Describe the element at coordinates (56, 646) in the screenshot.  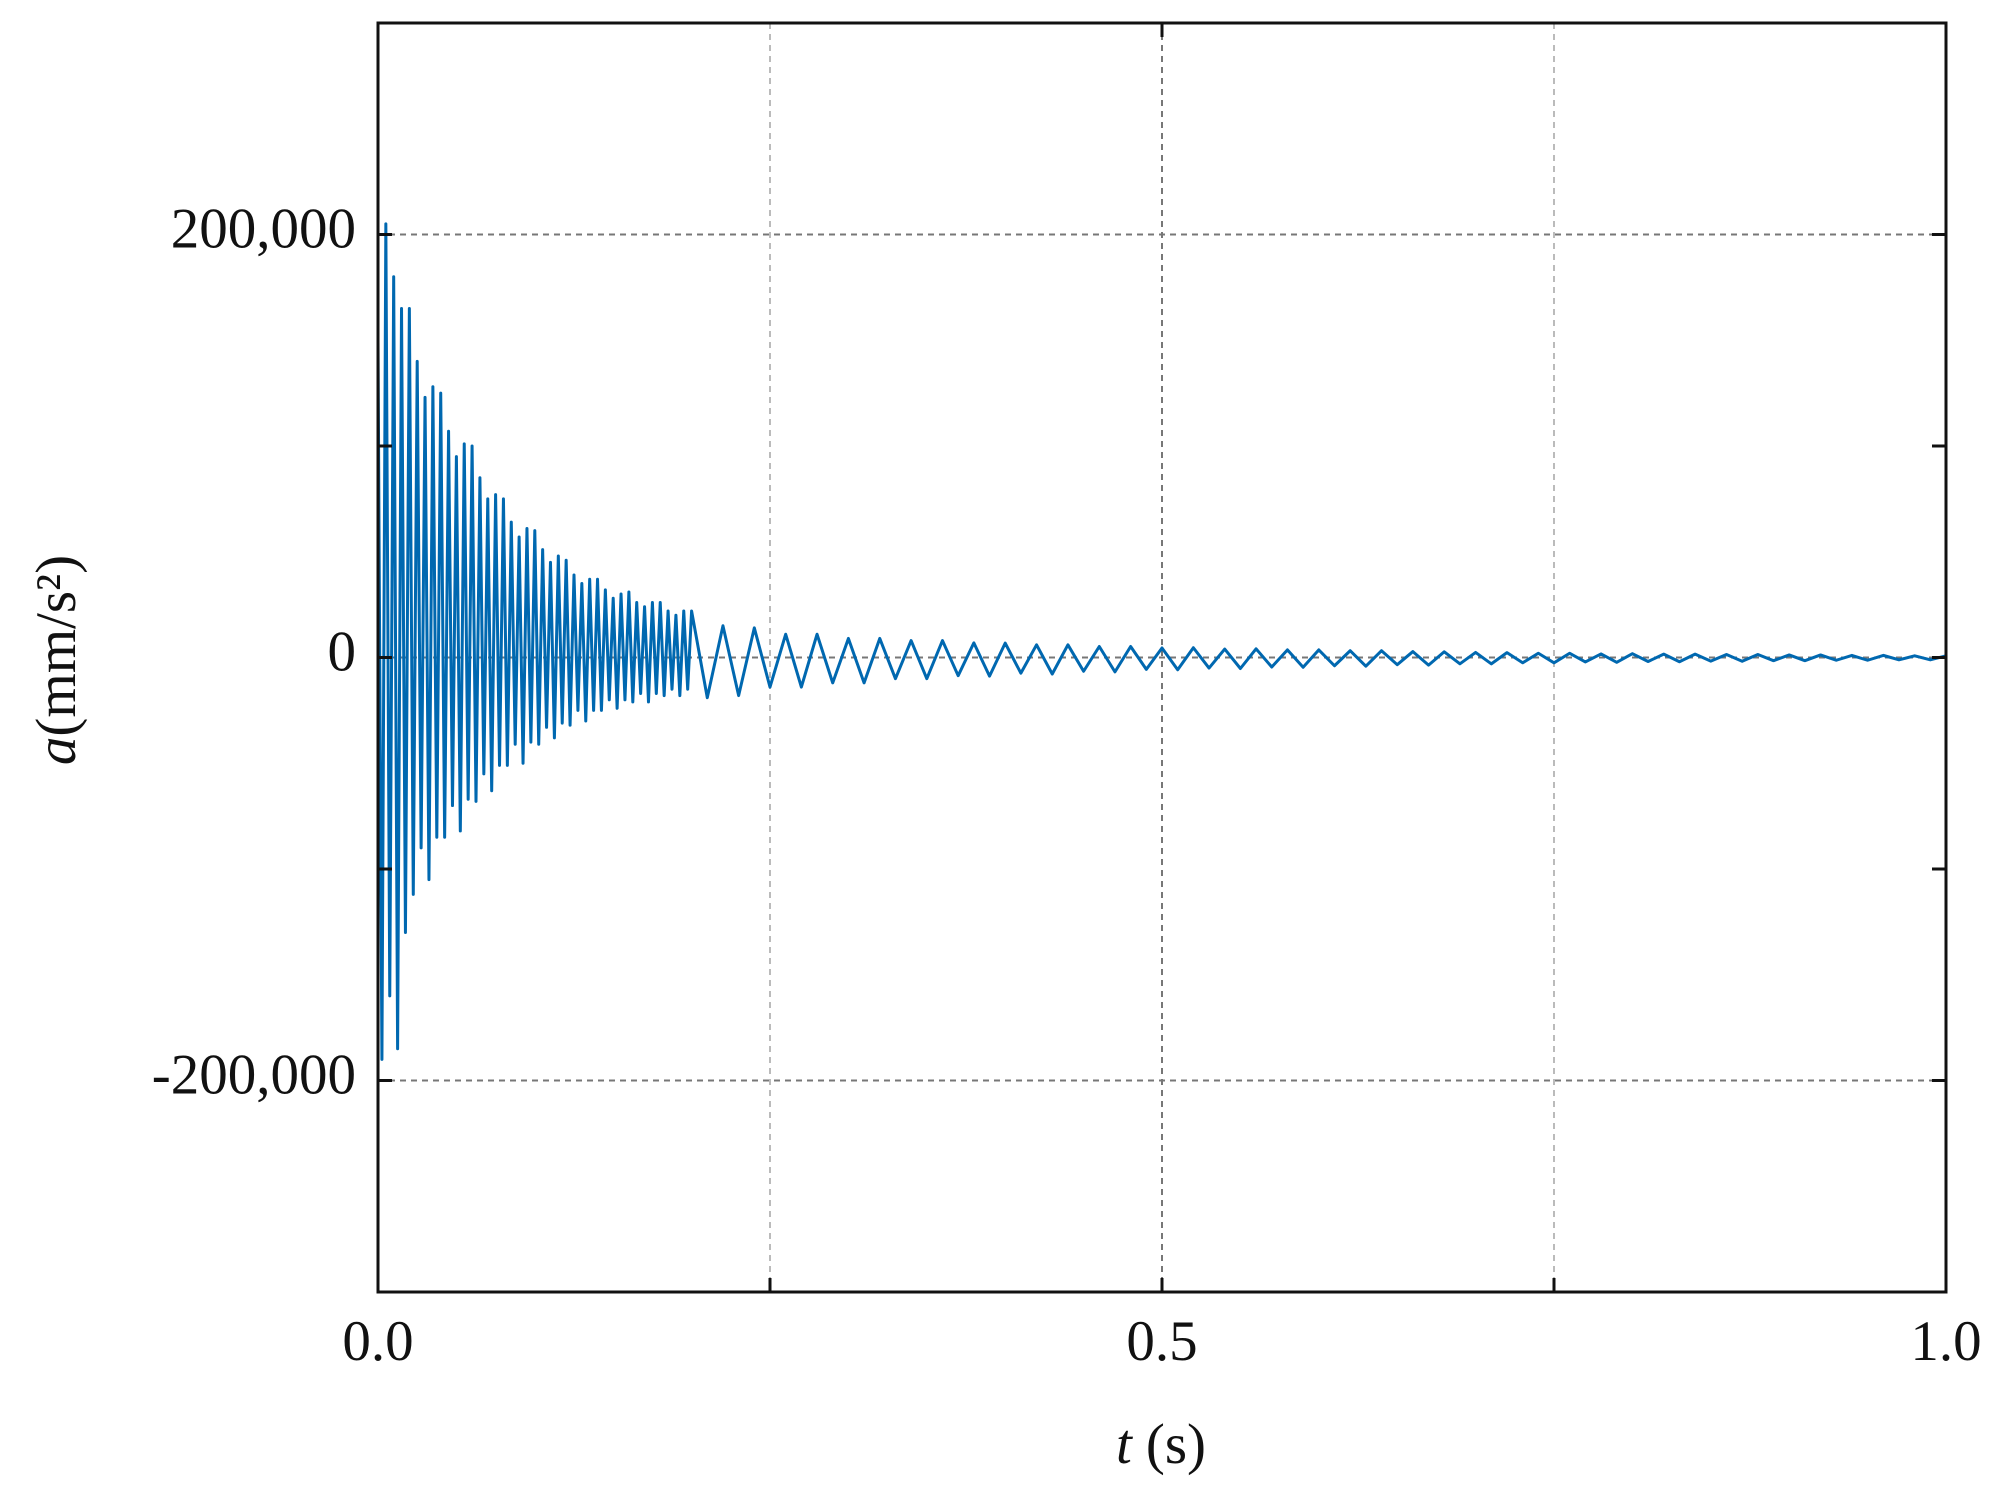
I see `y-axis-unit: (mm/s²)` at that location.